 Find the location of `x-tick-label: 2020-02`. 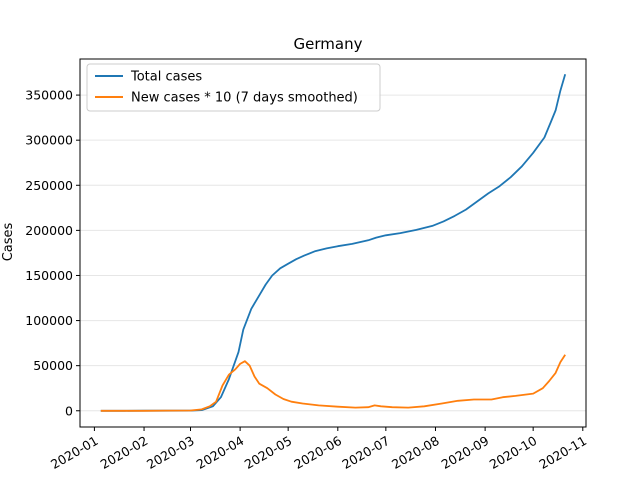

x-tick-label: 2020-02 is located at coordinates (124, 452).